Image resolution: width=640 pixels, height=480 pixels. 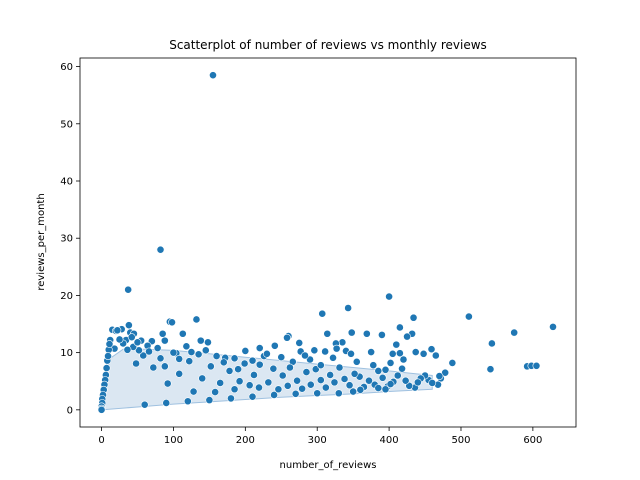 I want to click on y-axis: 0 10 20 30 40 50 60, so click(x=70, y=239).